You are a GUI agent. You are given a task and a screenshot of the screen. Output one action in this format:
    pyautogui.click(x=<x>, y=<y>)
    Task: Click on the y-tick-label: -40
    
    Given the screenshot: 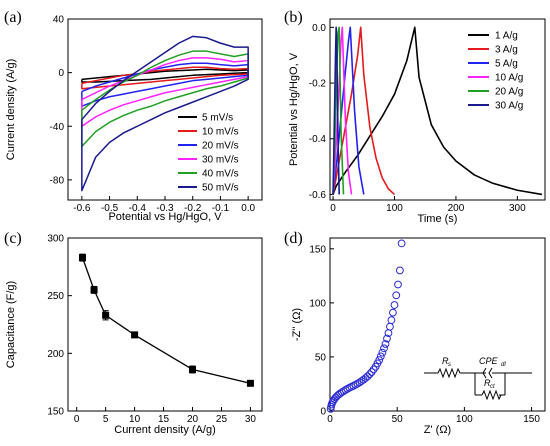 What is the action you would take?
    pyautogui.click(x=57, y=127)
    